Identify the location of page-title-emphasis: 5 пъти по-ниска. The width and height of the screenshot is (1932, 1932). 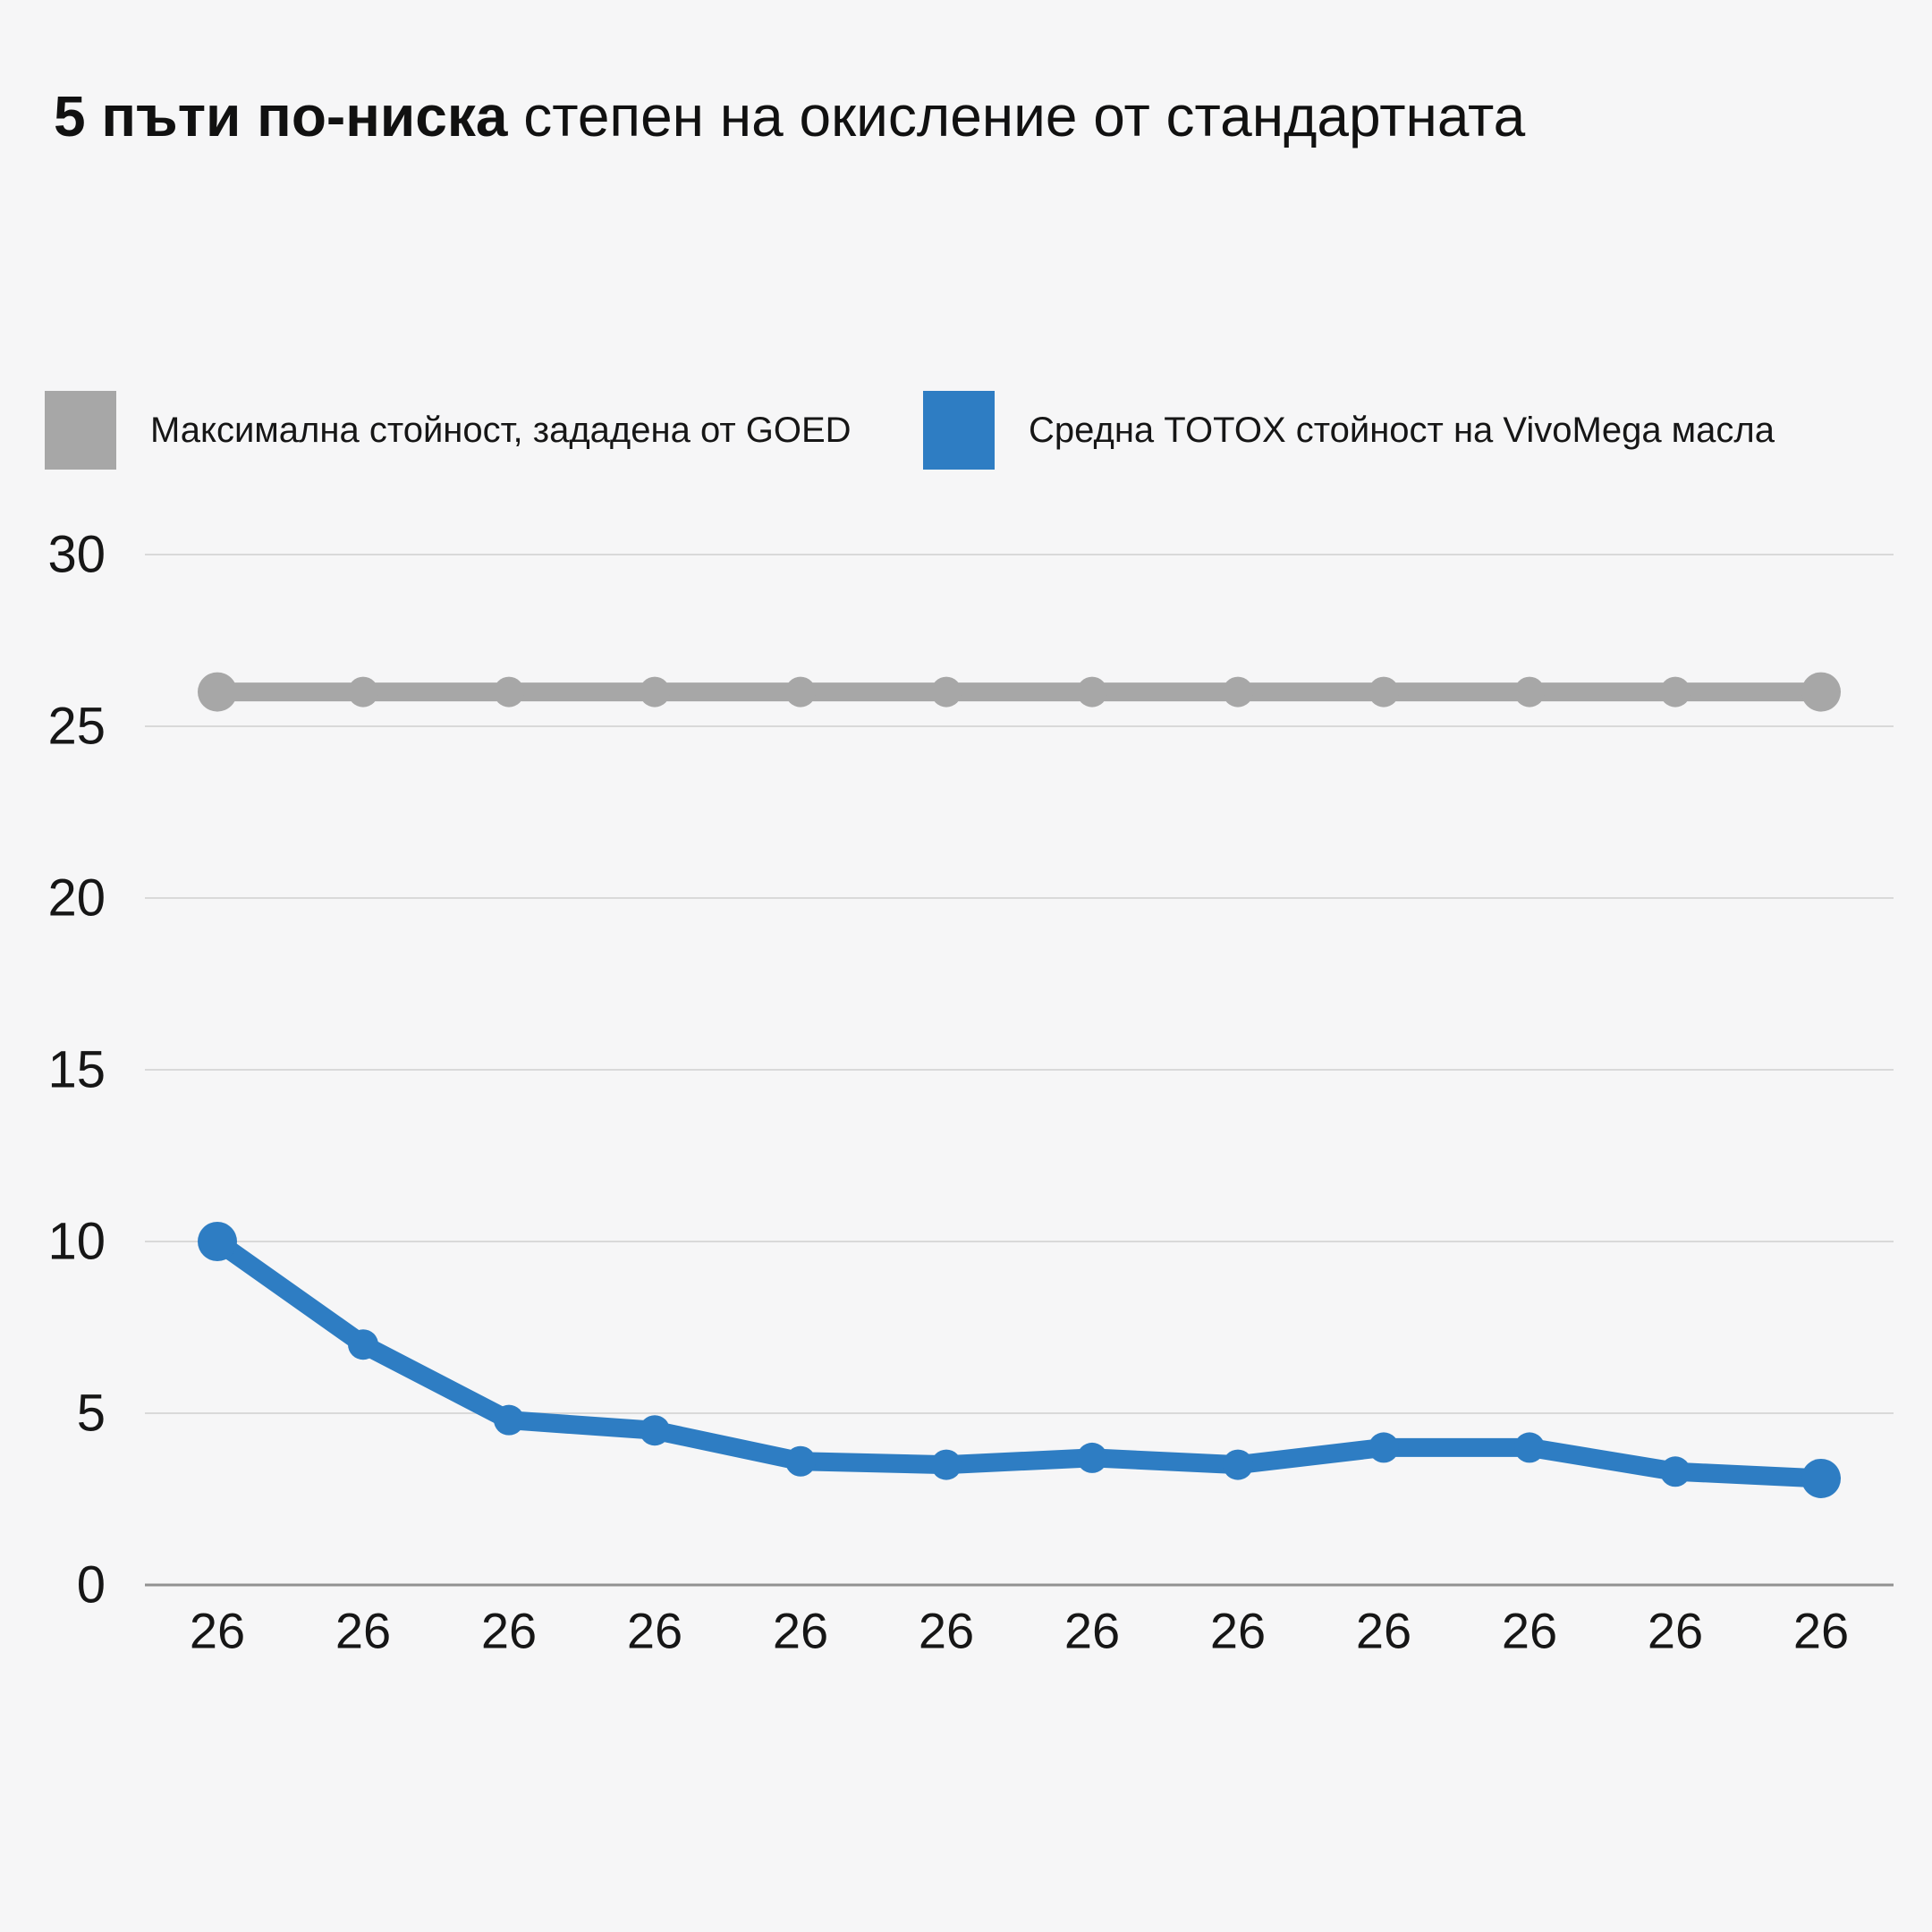
(281, 116).